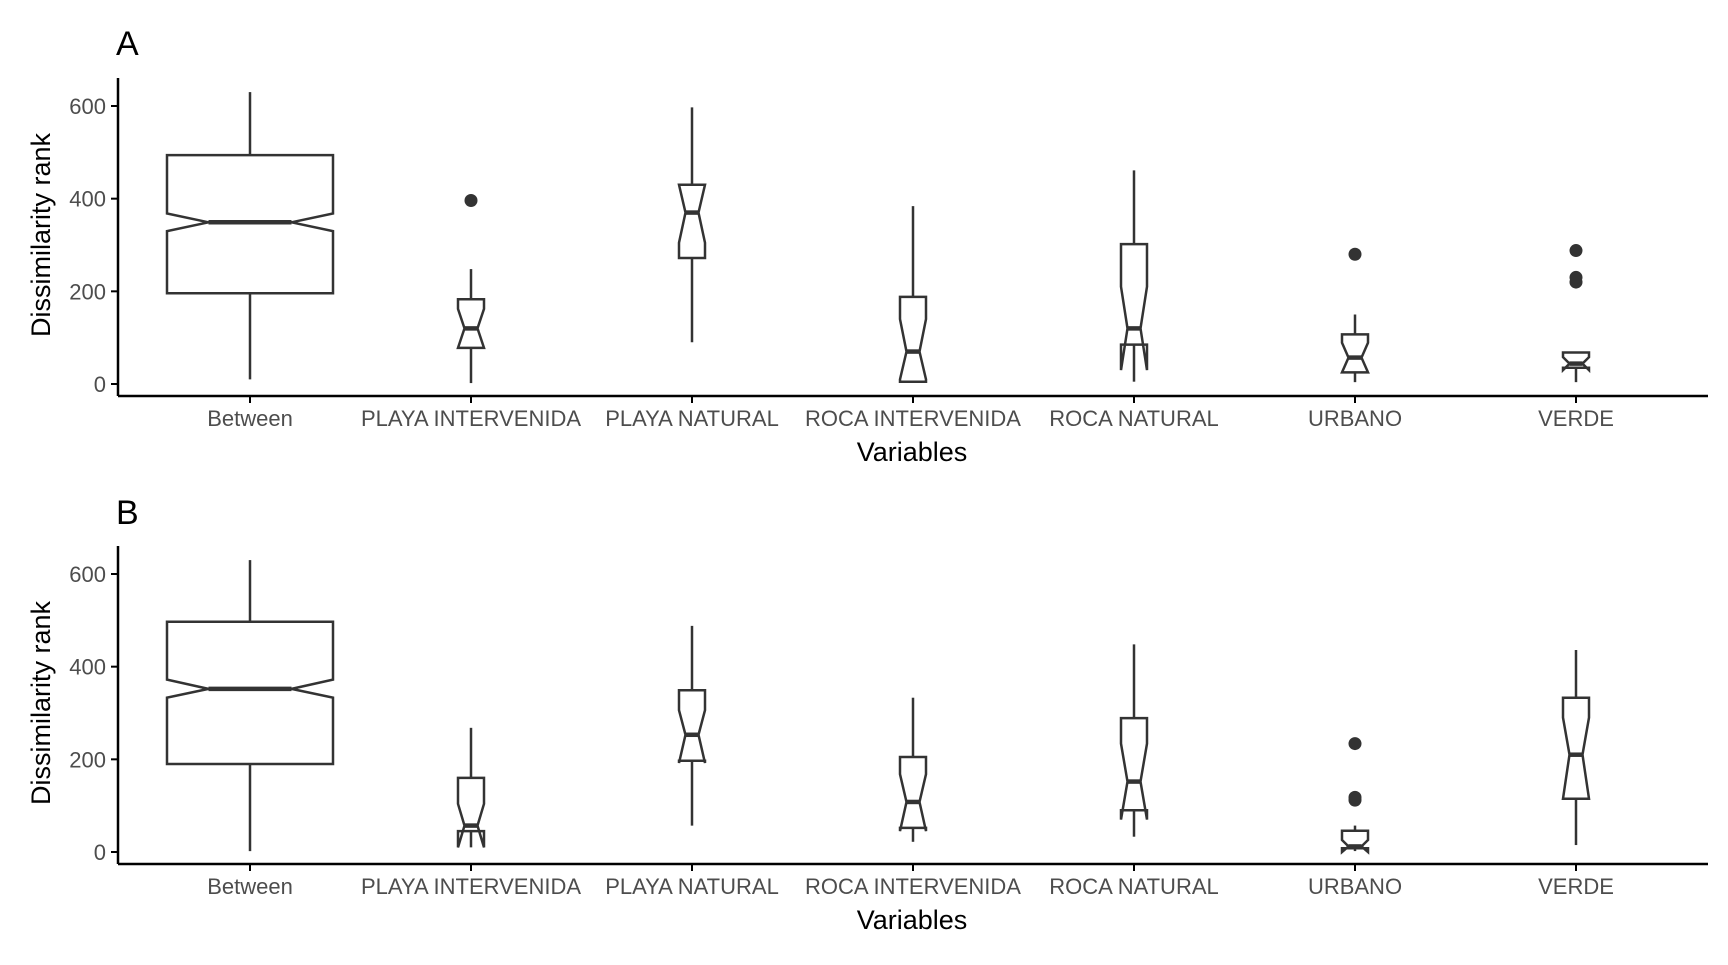  I want to click on panel-a-y-axis-title: Dissimilarity rank, so click(41, 234).